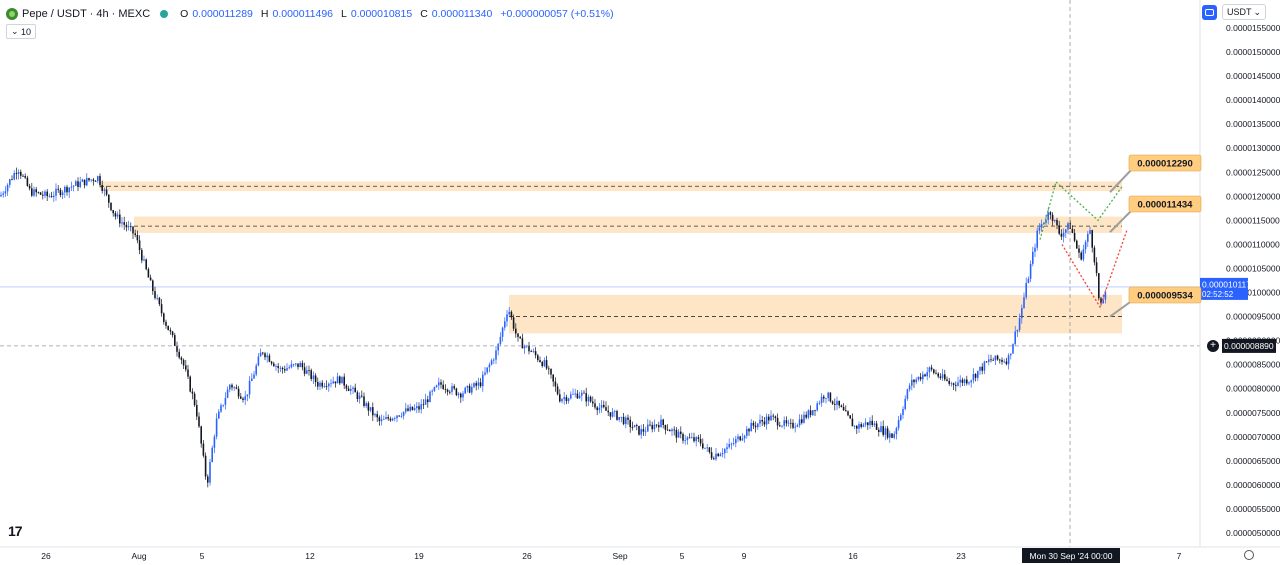 The width and height of the screenshot is (1280, 565). I want to click on time-tick-label: 5, so click(202, 556).